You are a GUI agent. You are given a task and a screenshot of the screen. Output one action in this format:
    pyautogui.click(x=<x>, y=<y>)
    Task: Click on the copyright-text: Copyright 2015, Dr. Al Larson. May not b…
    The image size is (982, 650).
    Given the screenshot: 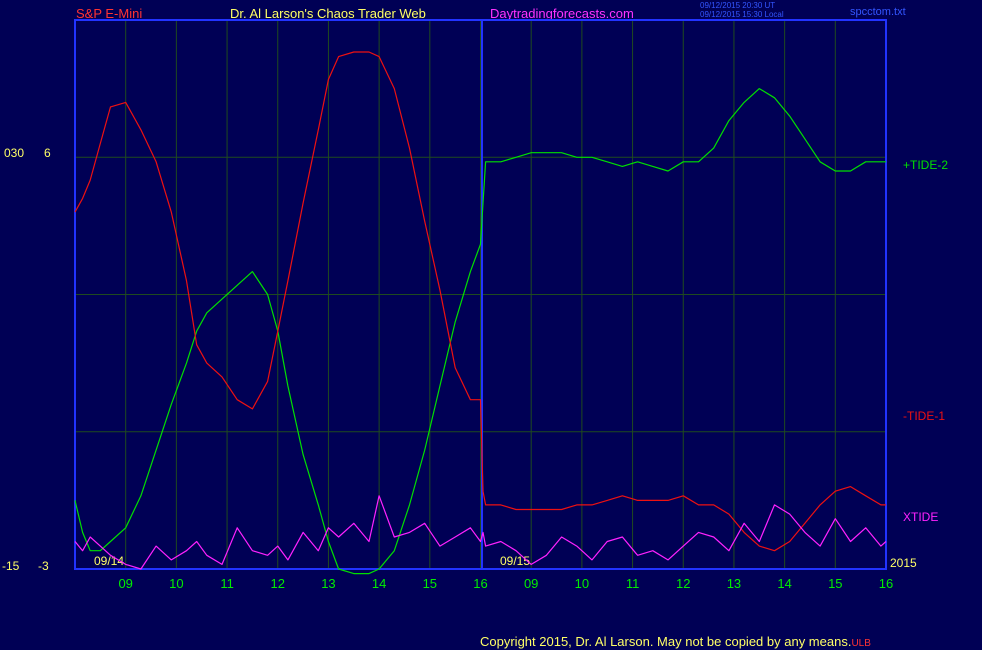 What is the action you would take?
    pyautogui.click(x=675, y=641)
    